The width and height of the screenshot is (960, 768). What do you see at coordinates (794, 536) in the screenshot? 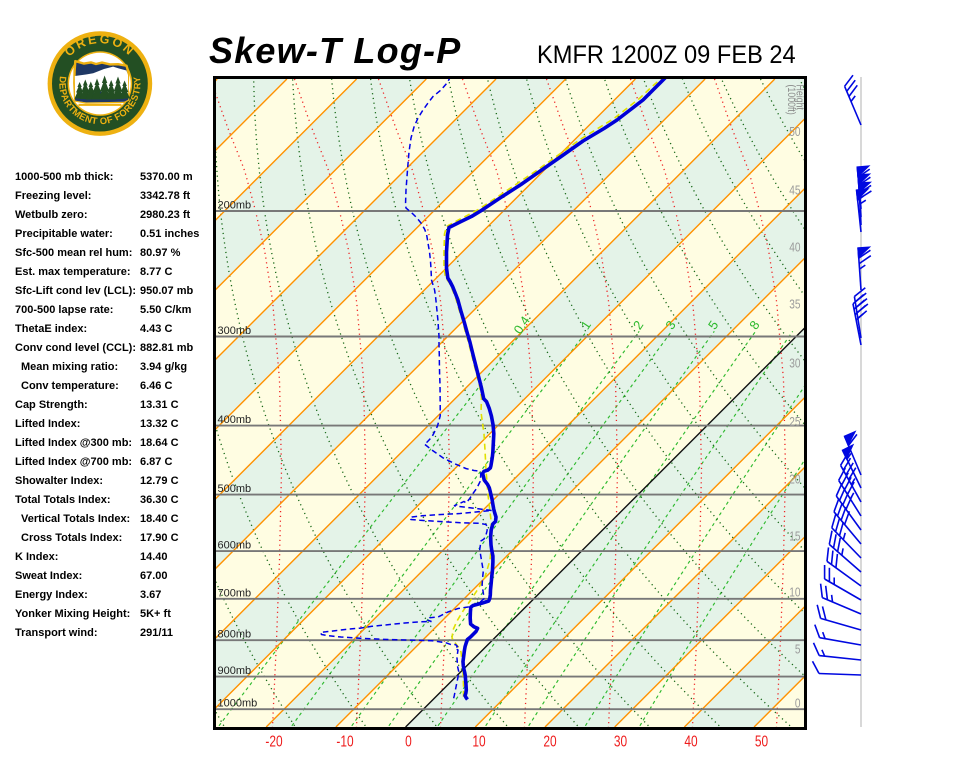
I see `svg-text: 15` at bounding box center [794, 536].